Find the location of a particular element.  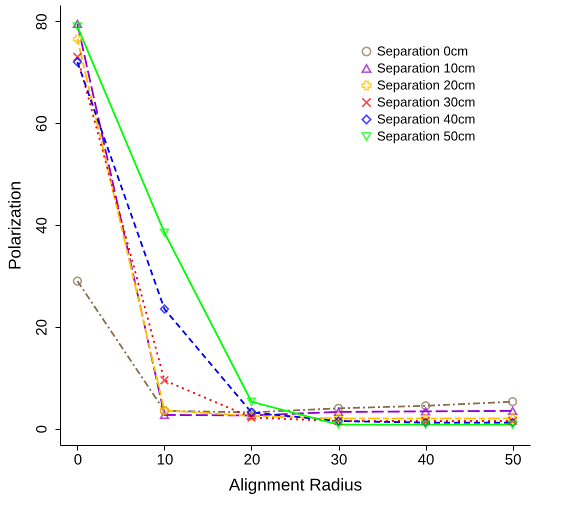

y-tick-label: 20 is located at coordinates (42, 327).